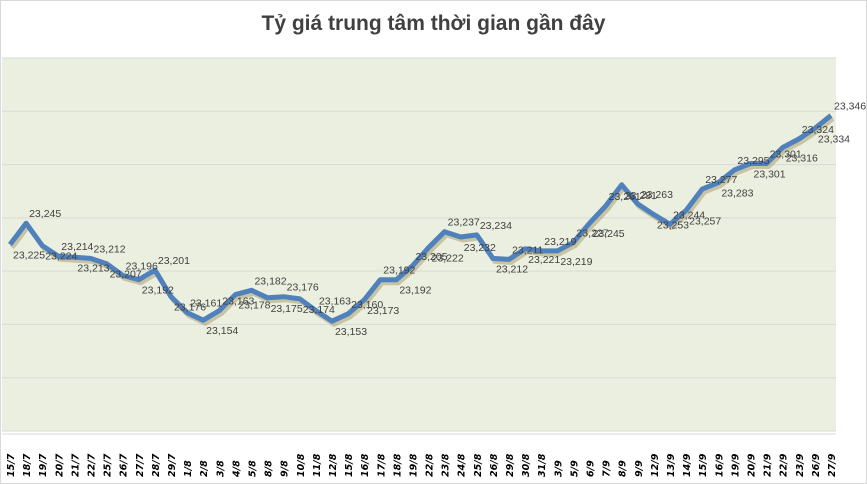 The height and width of the screenshot is (484, 867). Describe the element at coordinates (705, 221) in the screenshot. I see `data-label: 23,257` at that location.